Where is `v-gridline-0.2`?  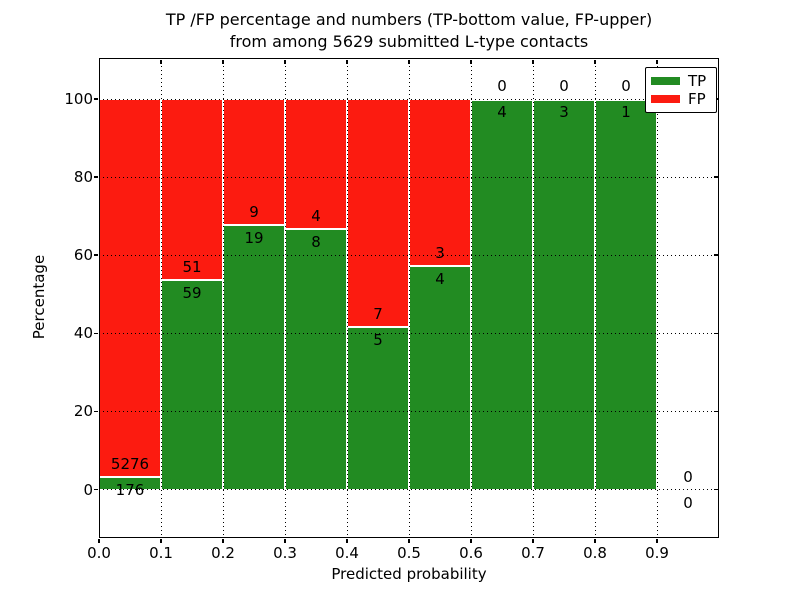
v-gridline-0.2 is located at coordinates (223, 298).